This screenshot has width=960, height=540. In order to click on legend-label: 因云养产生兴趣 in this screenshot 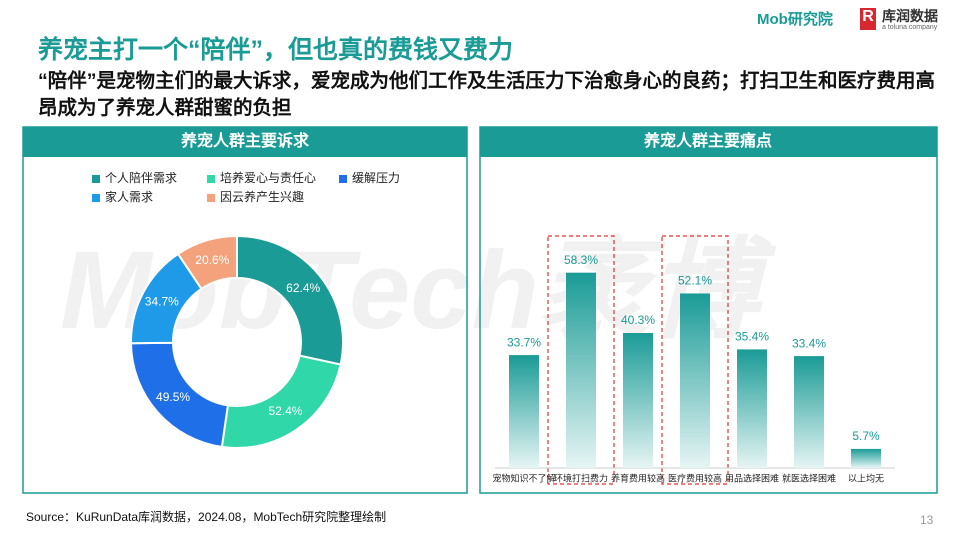, I will do `click(262, 196)`.